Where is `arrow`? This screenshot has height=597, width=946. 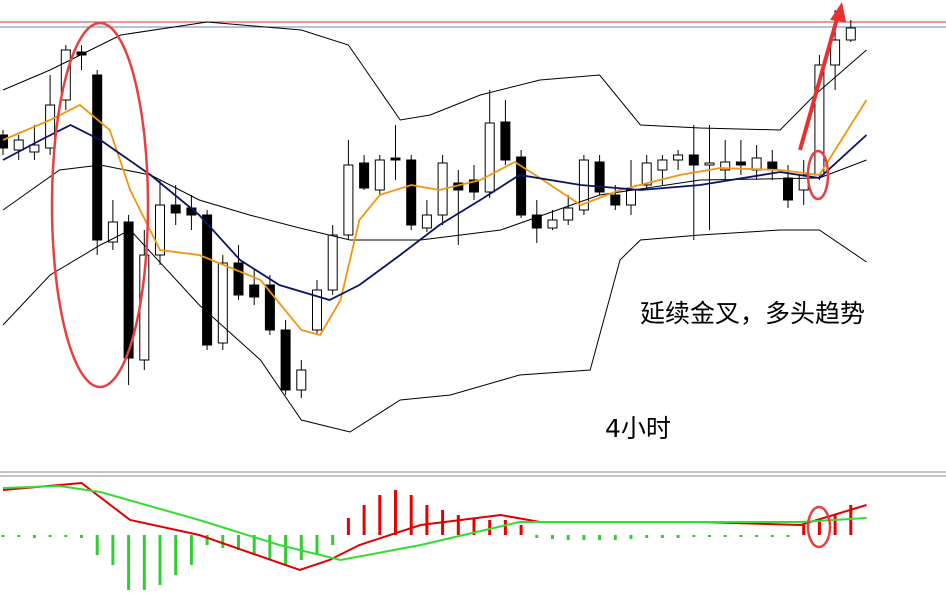
arrow is located at coordinates (819, 82).